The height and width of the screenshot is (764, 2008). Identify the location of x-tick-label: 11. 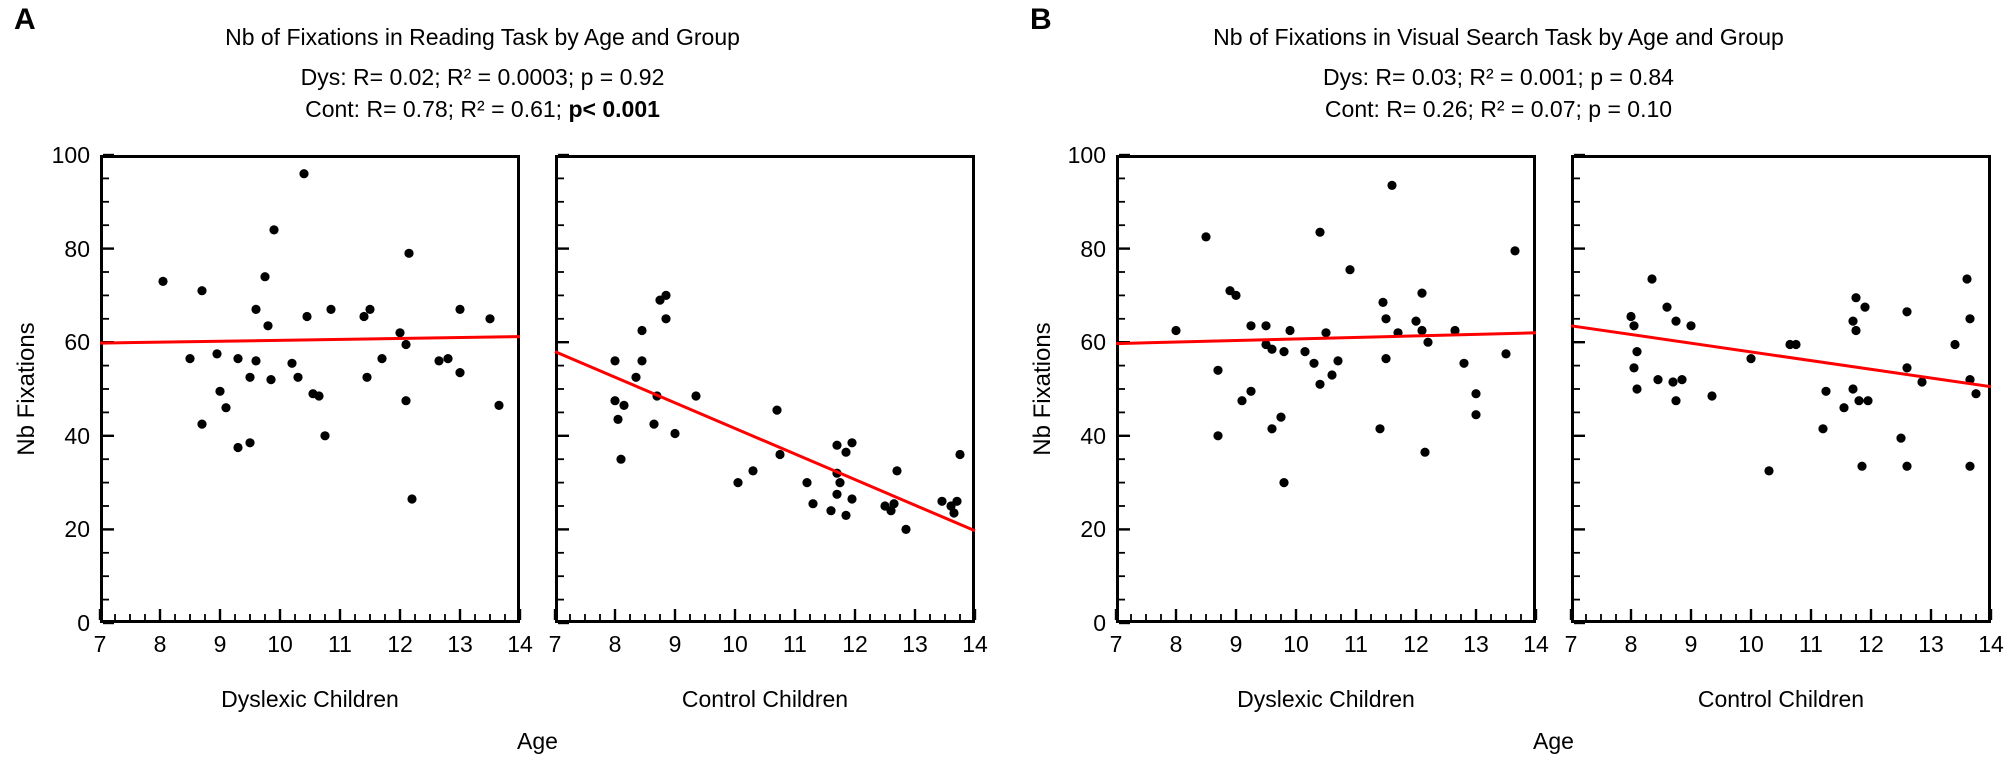
(1356, 644).